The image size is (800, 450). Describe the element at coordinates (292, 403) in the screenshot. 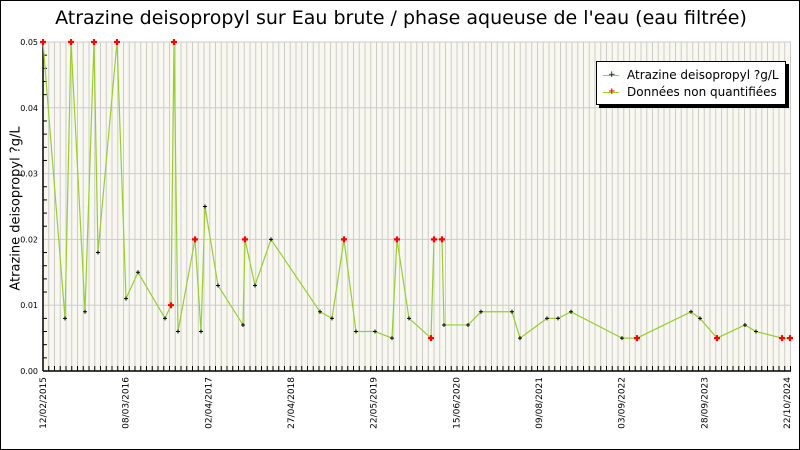

I see `x-tick-label: 27/04/2018` at that location.